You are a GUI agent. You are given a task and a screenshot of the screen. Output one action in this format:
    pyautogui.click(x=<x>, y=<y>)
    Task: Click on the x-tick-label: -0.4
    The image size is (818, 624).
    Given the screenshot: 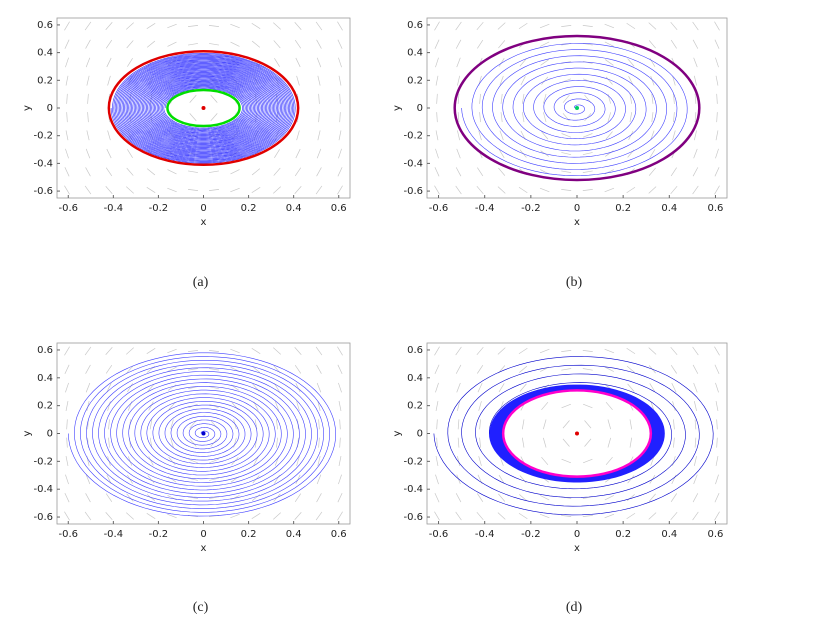 What is the action you would take?
    pyautogui.click(x=114, y=534)
    